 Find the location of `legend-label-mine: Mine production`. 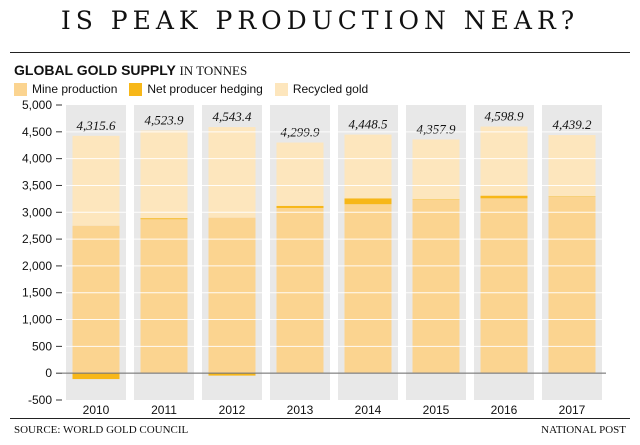

legend-label-mine: Mine production is located at coordinates (75, 89).